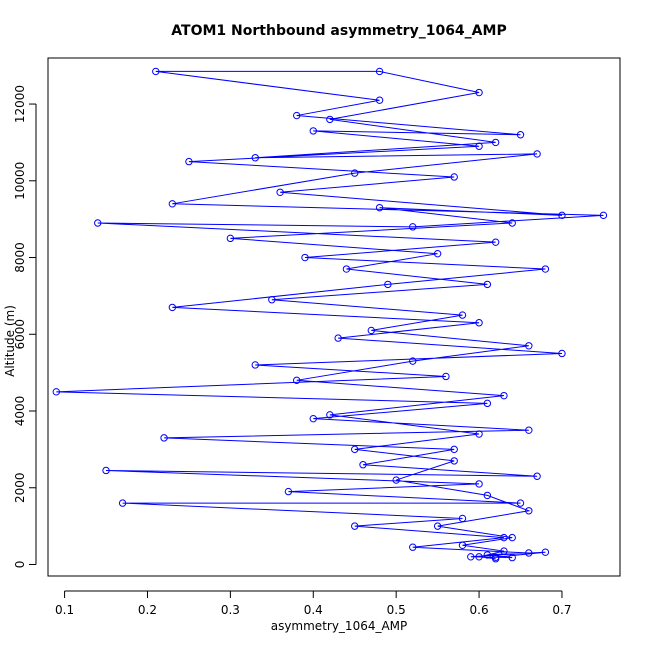 Image resolution: width=650 pixels, height=650 pixels. Describe the element at coordinates (20, 411) in the screenshot. I see `y-tick-label-2: 4000` at that location.